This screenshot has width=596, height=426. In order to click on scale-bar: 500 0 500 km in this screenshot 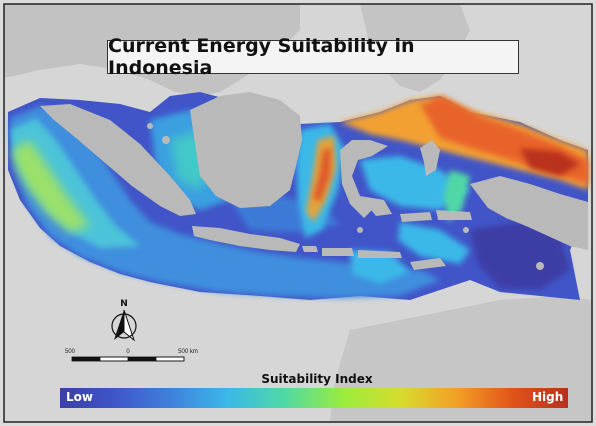, I will do `click(131, 355)`.